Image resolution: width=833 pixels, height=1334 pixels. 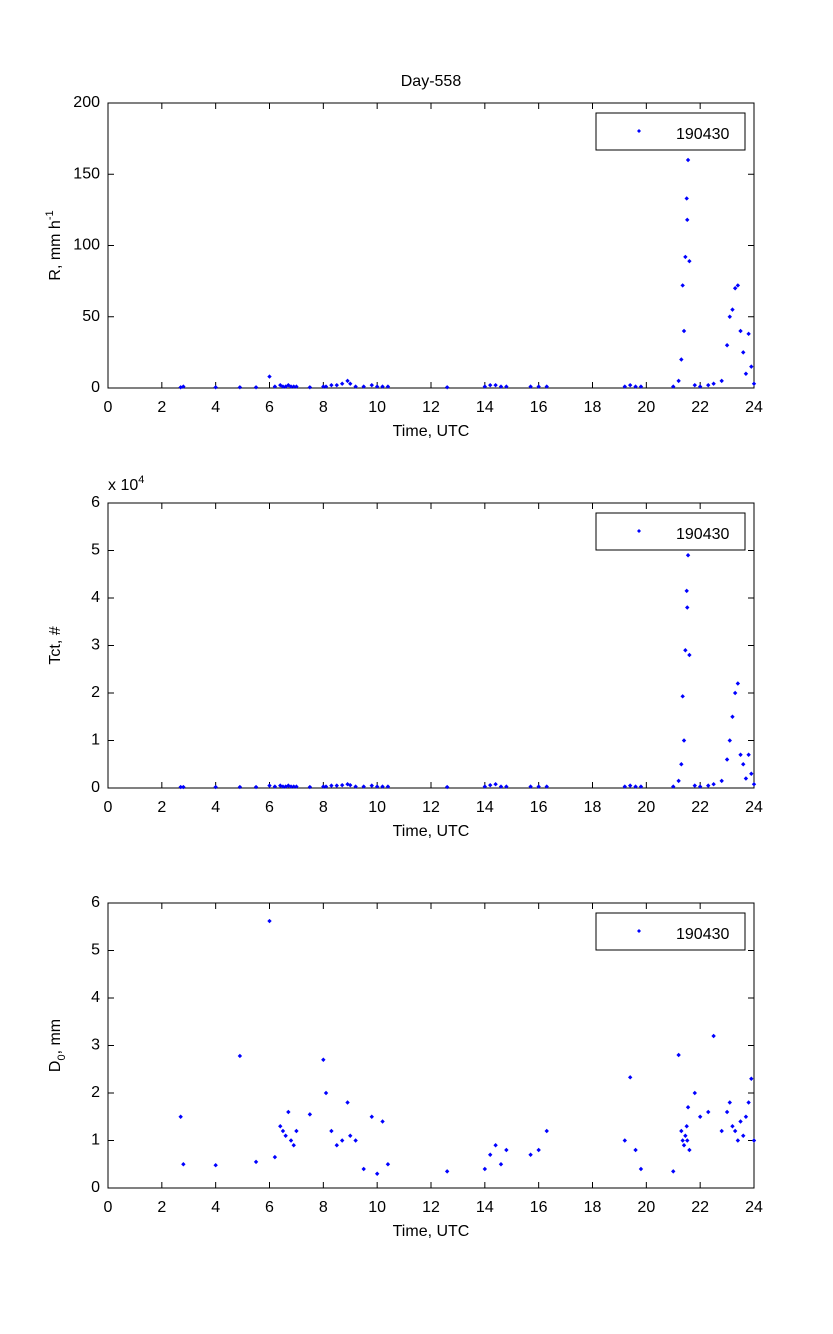 What do you see at coordinates (646, 1207) in the screenshot?
I see `x-tick-label: 20` at bounding box center [646, 1207].